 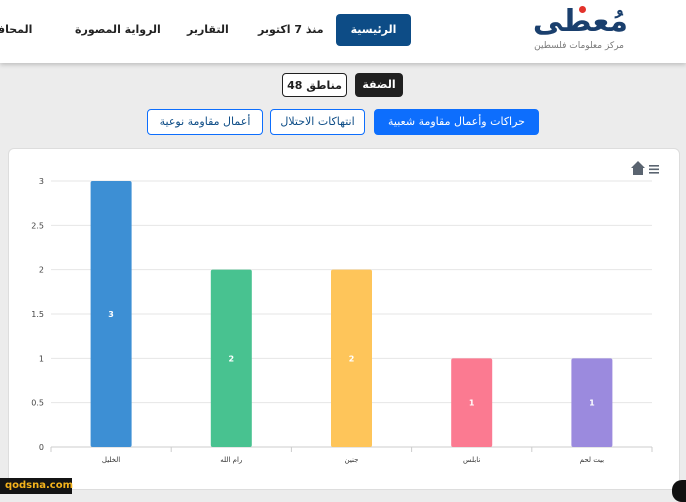 I want to click on x-tick-label: نابلس, so click(x=471, y=460).